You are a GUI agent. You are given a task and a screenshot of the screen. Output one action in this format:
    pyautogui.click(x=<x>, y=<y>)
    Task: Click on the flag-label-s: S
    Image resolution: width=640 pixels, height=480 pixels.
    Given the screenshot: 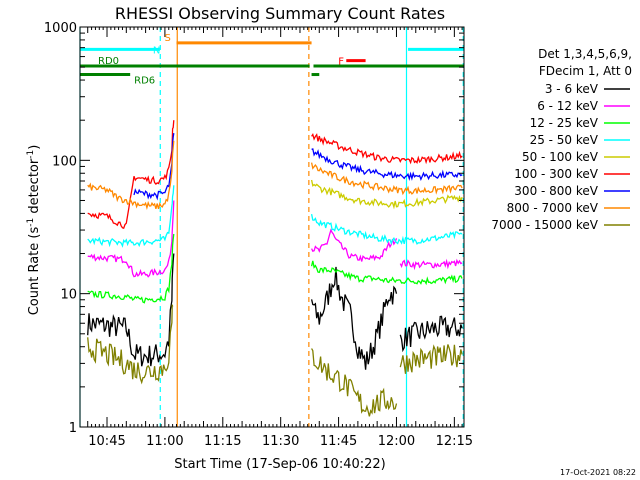 What is the action you would take?
    pyautogui.click(x=167, y=38)
    